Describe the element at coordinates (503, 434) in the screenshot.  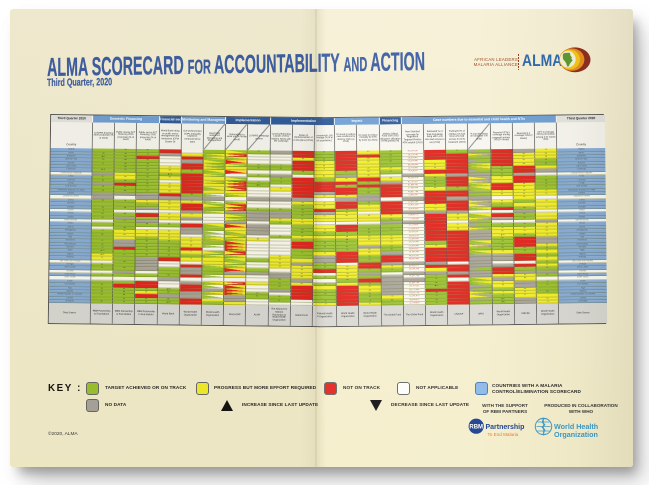
I see `svg-text: To End Malaria` at that location.